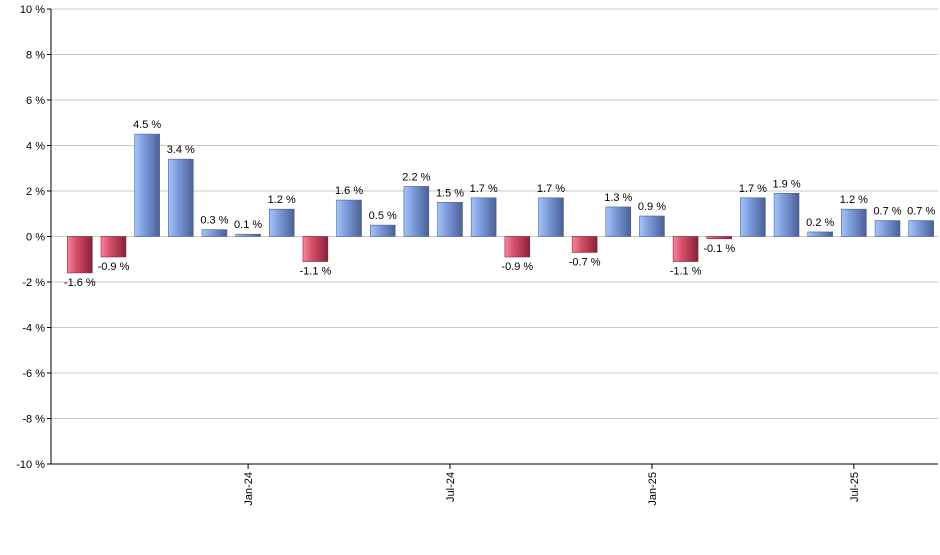  What do you see at coordinates (33, 420) in the screenshot?
I see `y-tick-label: -8 %` at bounding box center [33, 420].